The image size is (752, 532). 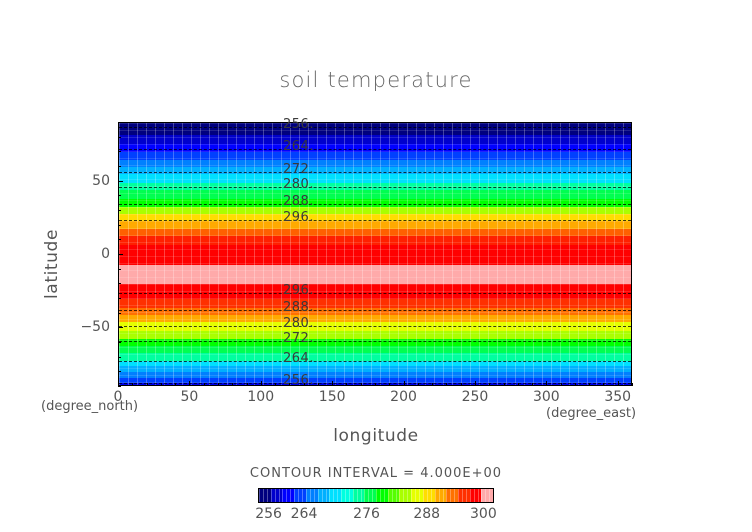 I want to click on x-axis-tick-label: 250, so click(x=475, y=397).